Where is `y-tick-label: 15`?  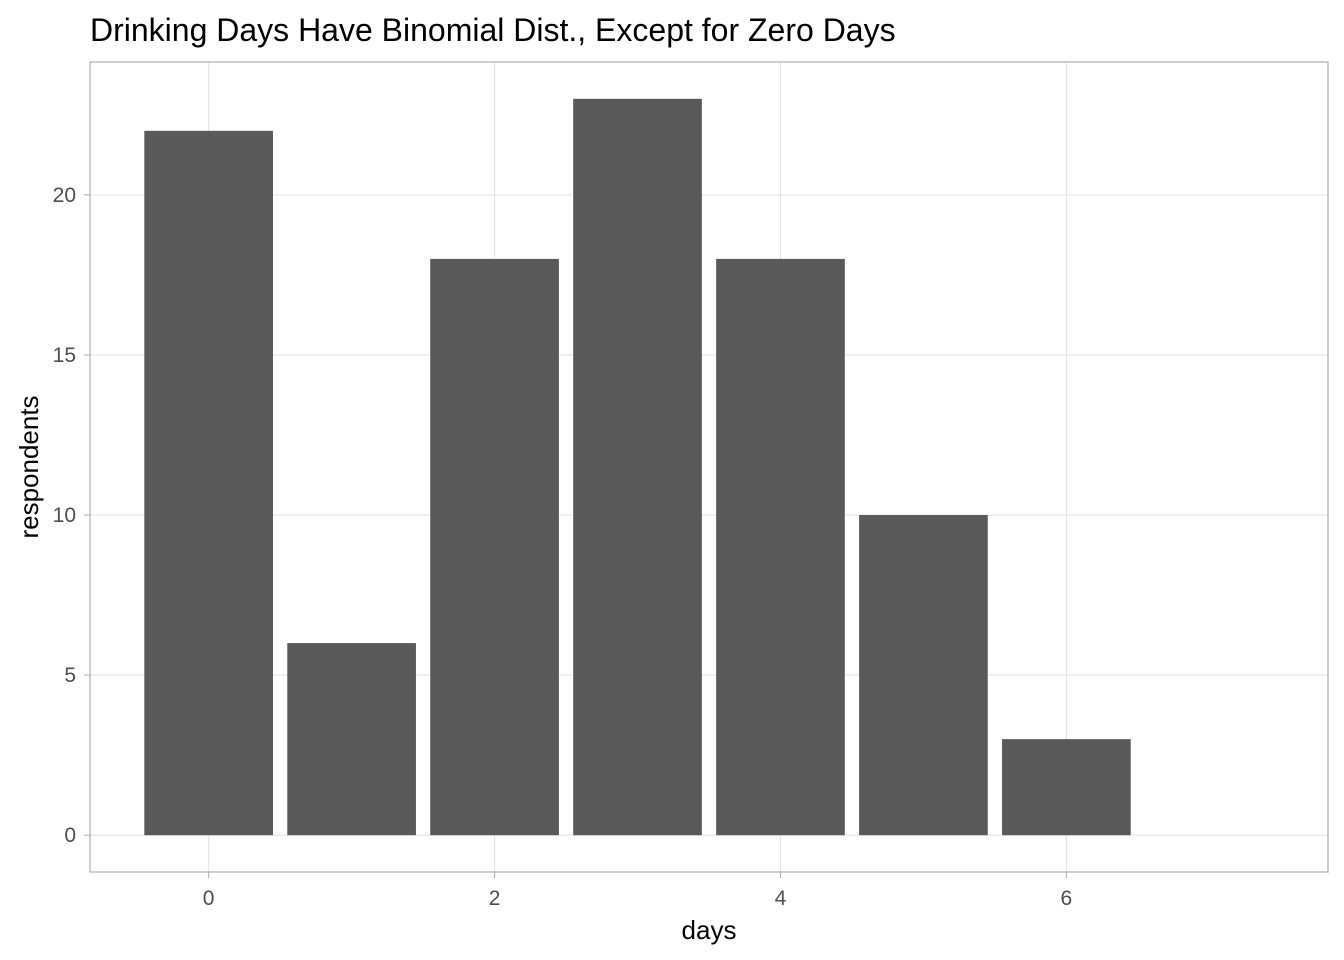
y-tick-label: 15 is located at coordinates (64, 355).